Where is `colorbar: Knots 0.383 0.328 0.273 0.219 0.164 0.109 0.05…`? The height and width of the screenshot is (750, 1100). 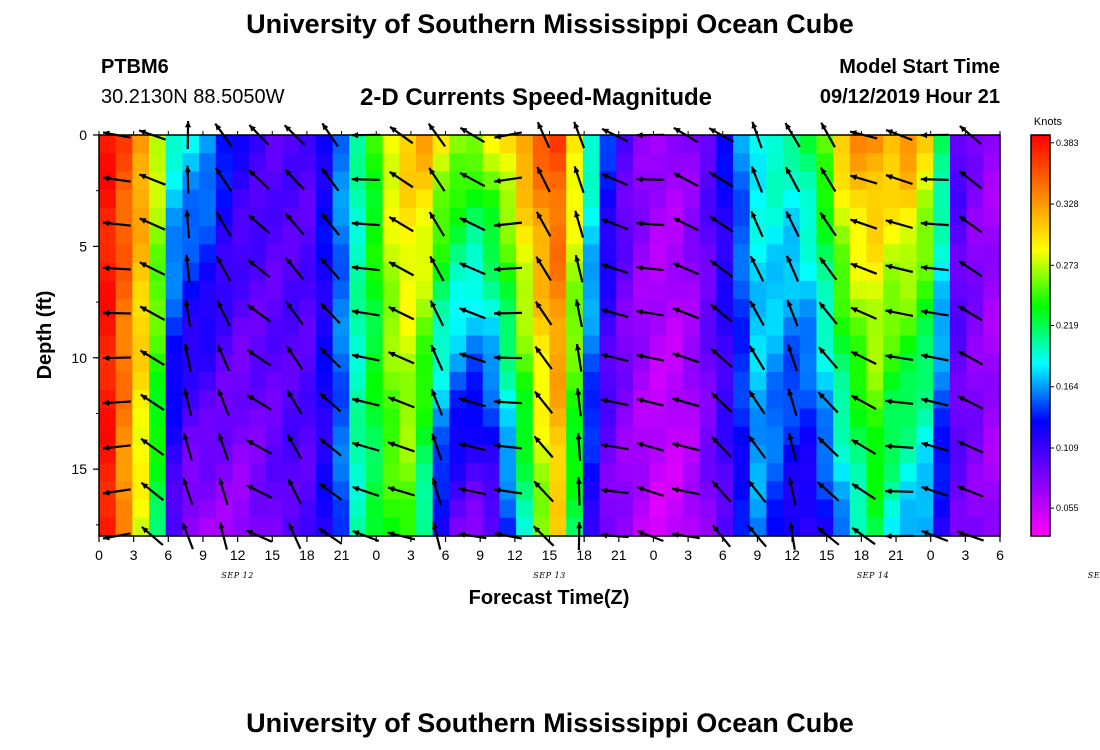
colorbar: Knots 0.383 0.328 0.273 0.219 0.164 0.109 0.05… is located at coordinates (1054, 326).